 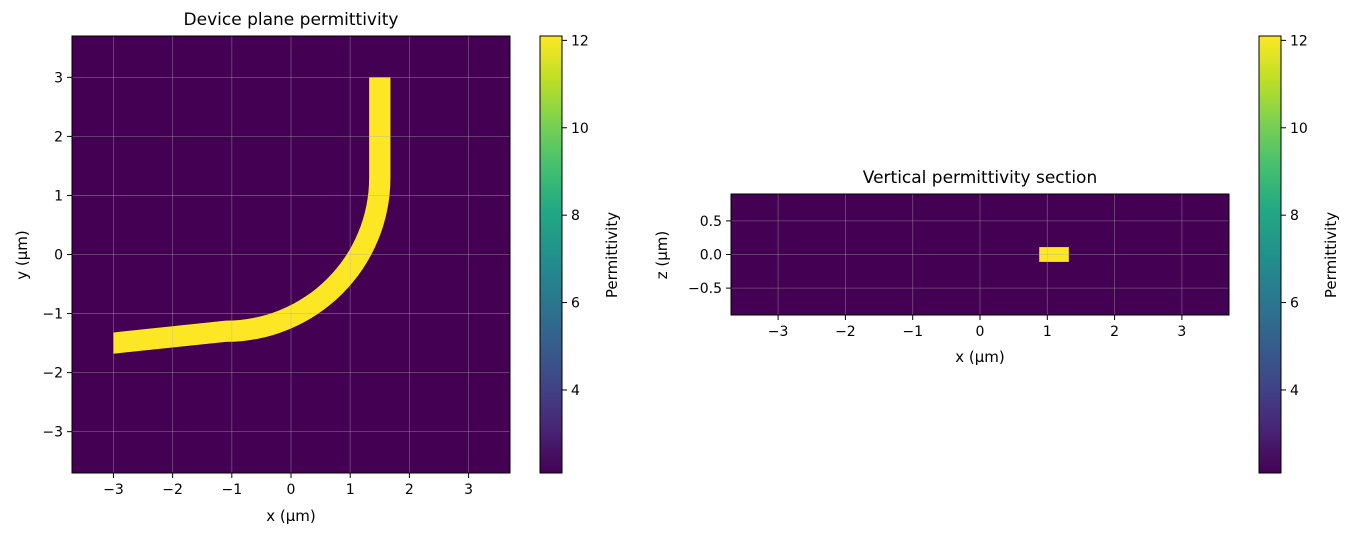 What do you see at coordinates (58, 196) in the screenshot?
I see `y-tick-label: 1` at bounding box center [58, 196].